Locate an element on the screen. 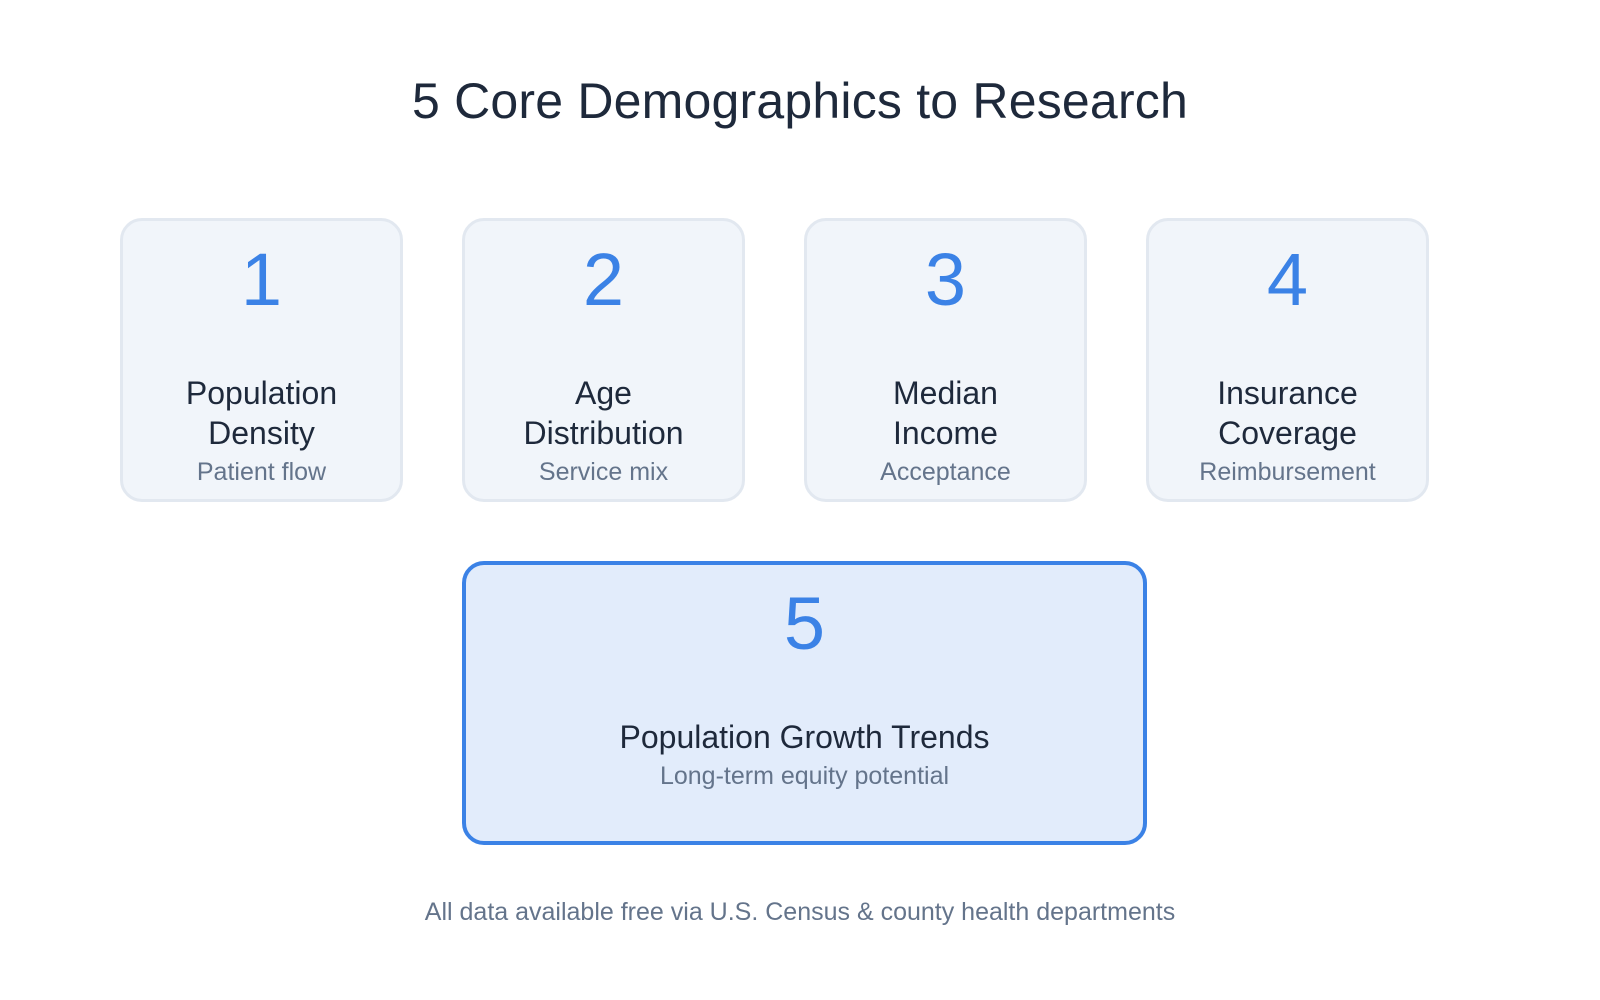 The width and height of the screenshot is (1600, 1000). card-label-line: Age is located at coordinates (603, 393).